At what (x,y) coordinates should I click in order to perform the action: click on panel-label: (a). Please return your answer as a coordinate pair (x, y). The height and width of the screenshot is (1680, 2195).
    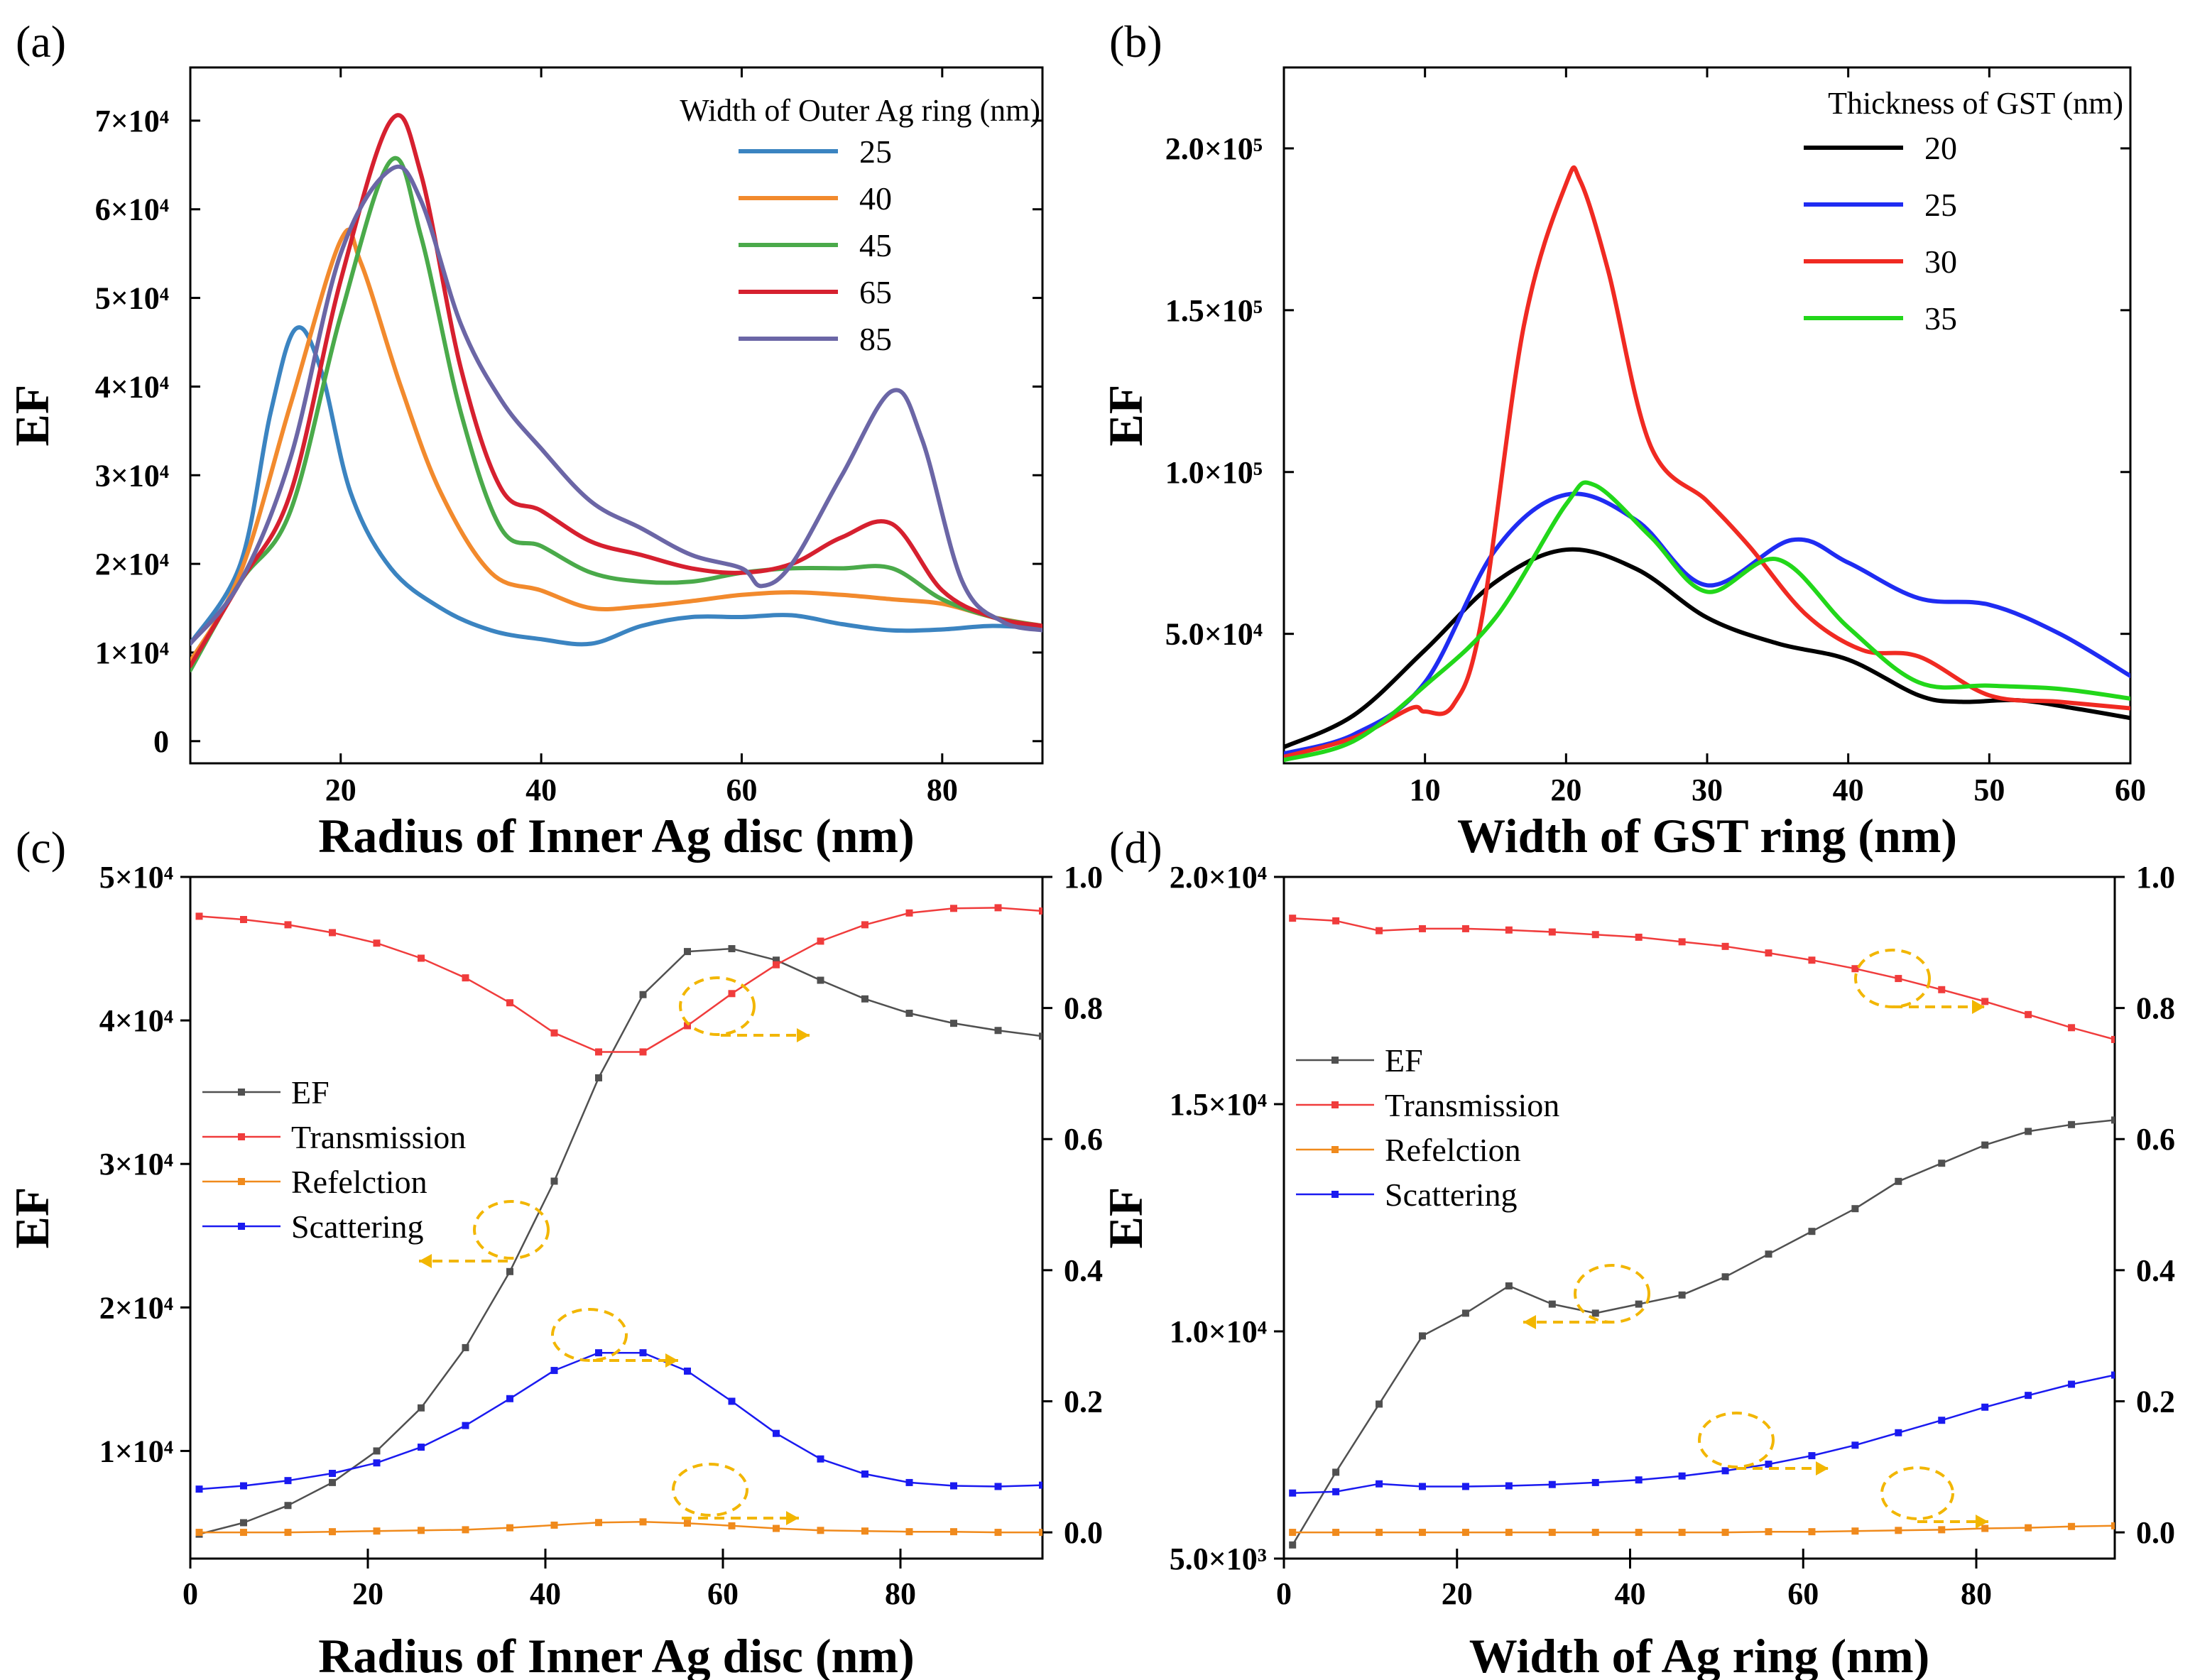
    Looking at the image, I should click on (41, 41).